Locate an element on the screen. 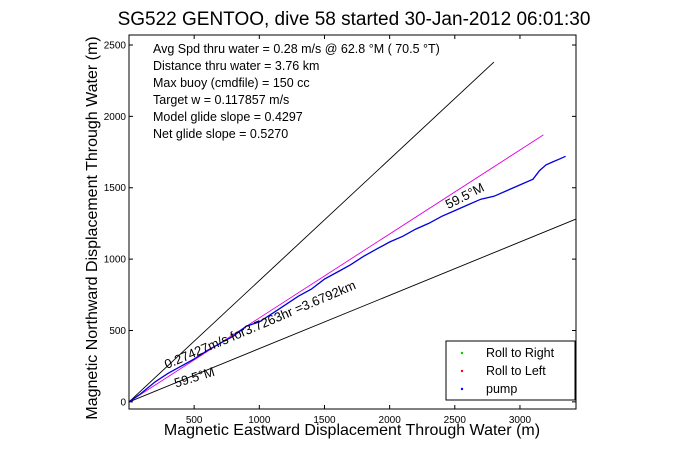 The width and height of the screenshot is (681, 454). legend-label-pump: pump is located at coordinates (501, 389).